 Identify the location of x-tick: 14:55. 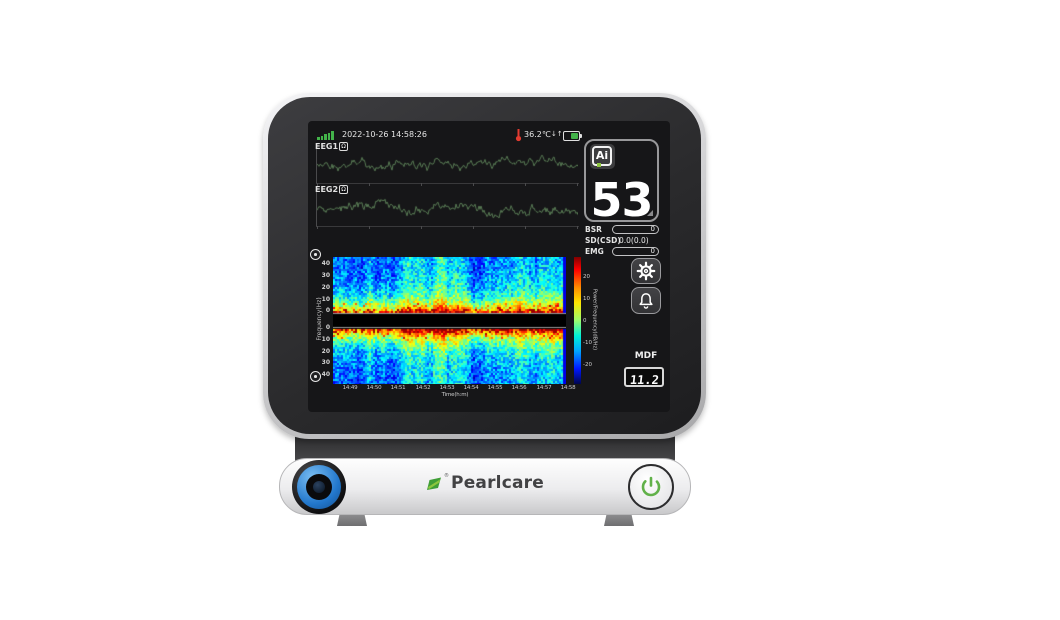
(495, 388).